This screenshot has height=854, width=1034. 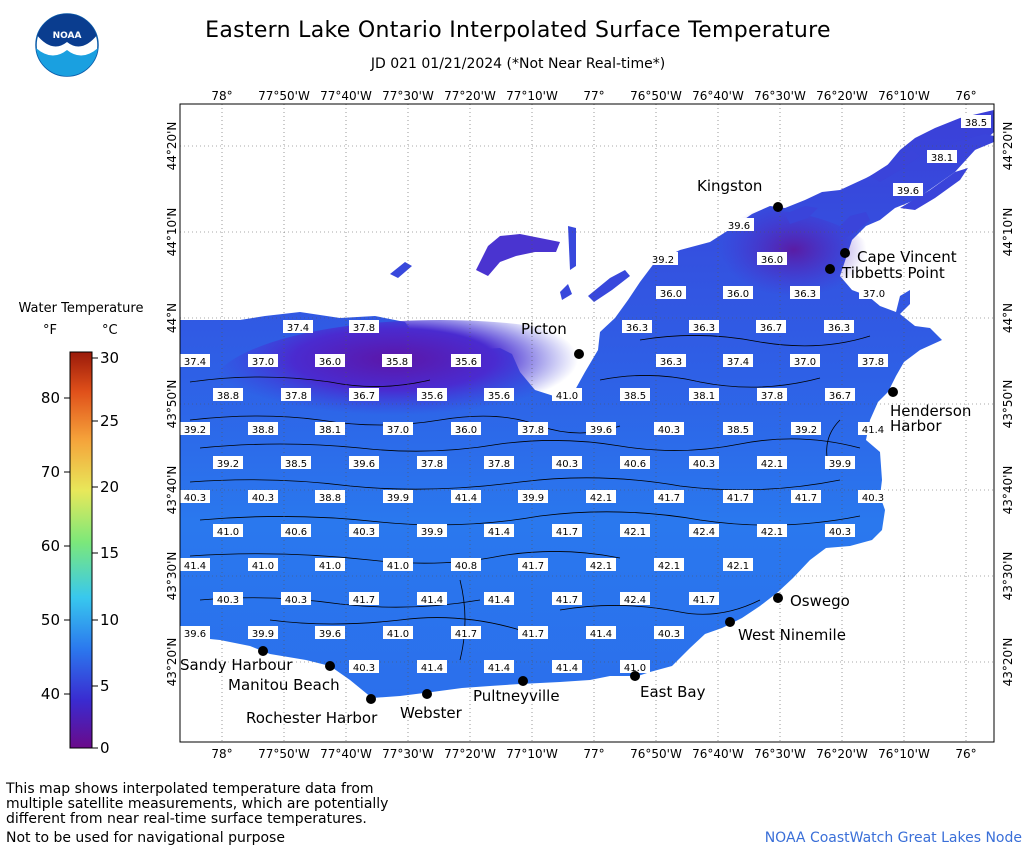 What do you see at coordinates (635, 676) in the screenshot?
I see `marker-east-bay` at bounding box center [635, 676].